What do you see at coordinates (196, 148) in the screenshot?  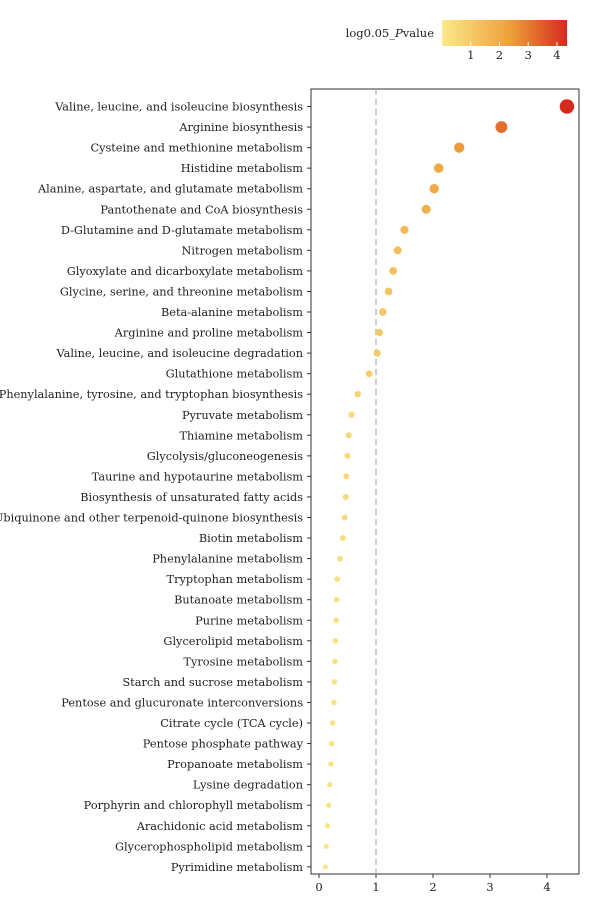 I see `category-label: Cysteine and methionine metabolism` at bounding box center [196, 148].